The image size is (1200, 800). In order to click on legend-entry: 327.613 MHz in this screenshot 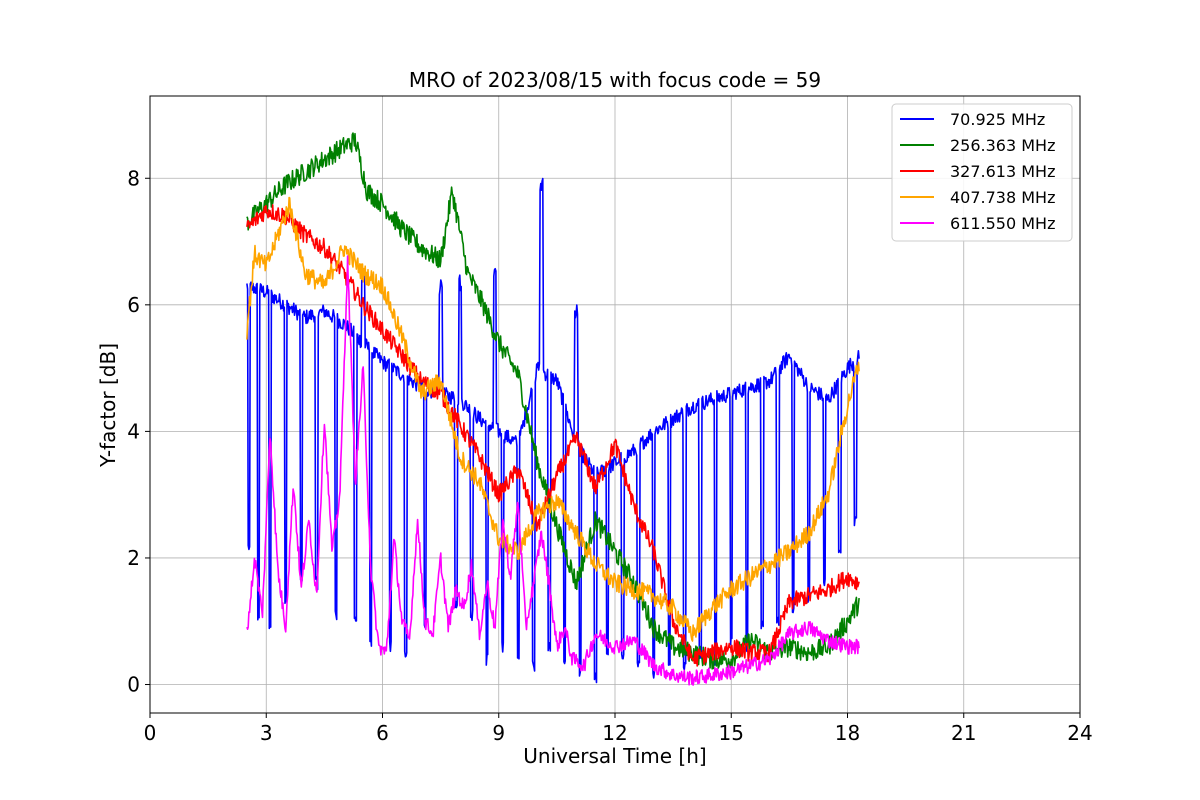, I will do `click(1002, 171)`.